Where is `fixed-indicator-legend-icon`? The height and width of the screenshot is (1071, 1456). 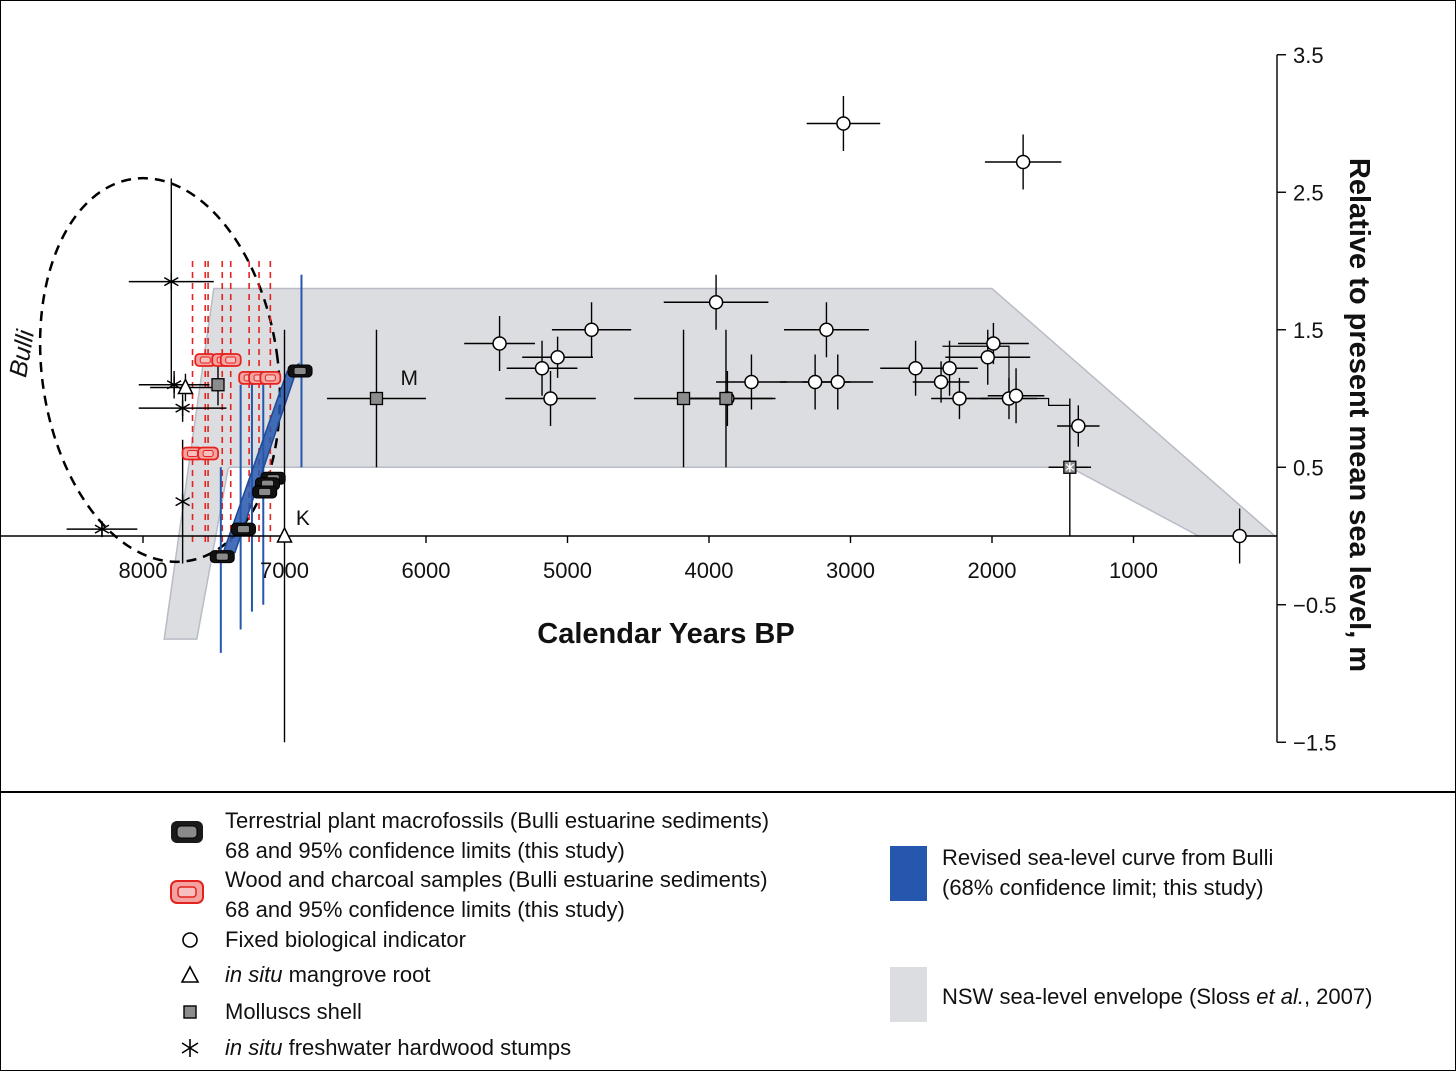
fixed-indicator-legend-icon is located at coordinates (190, 940).